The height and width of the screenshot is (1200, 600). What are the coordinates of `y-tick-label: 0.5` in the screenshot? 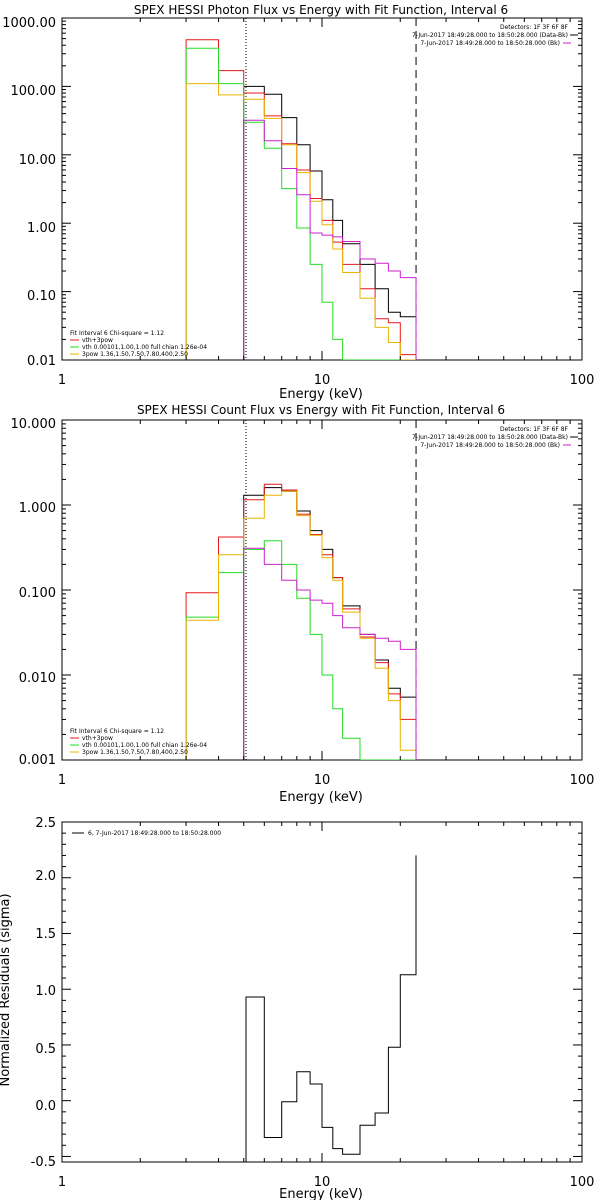 It's located at (45, 1049).